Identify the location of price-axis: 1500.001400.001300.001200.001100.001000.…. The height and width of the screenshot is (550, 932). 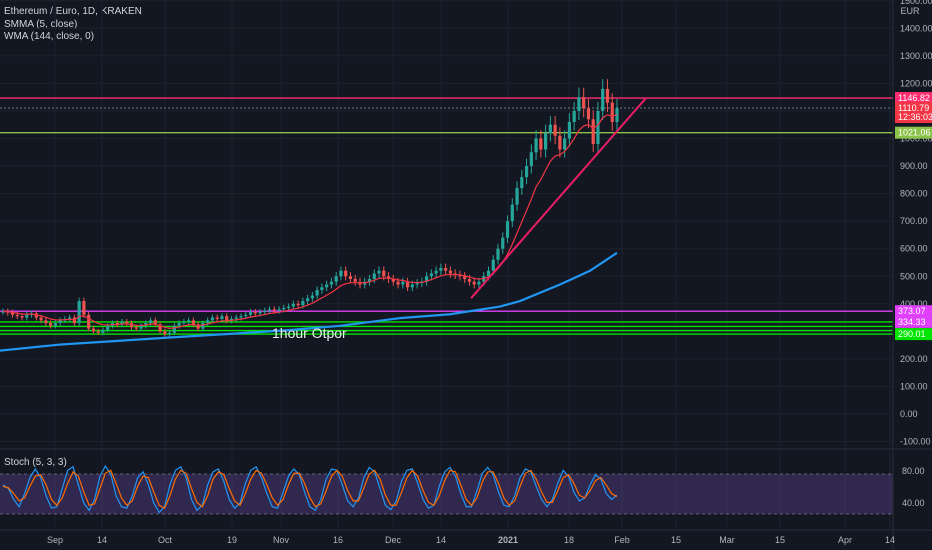
(916, 223).